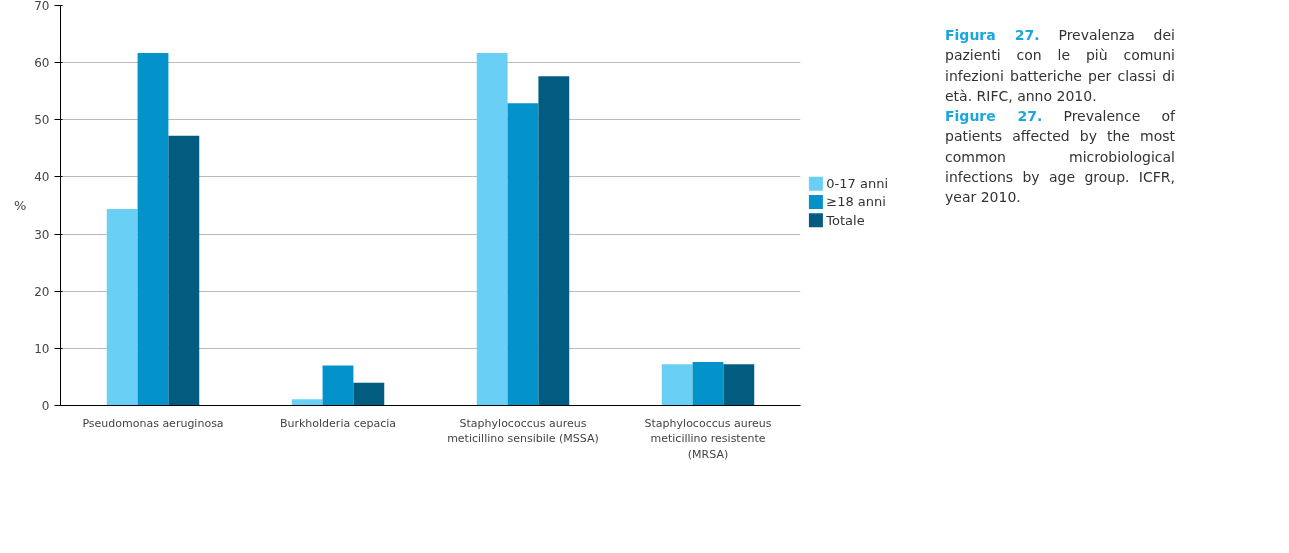  Describe the element at coordinates (42, 291) in the screenshot. I see `y-tick-label: 20` at that location.